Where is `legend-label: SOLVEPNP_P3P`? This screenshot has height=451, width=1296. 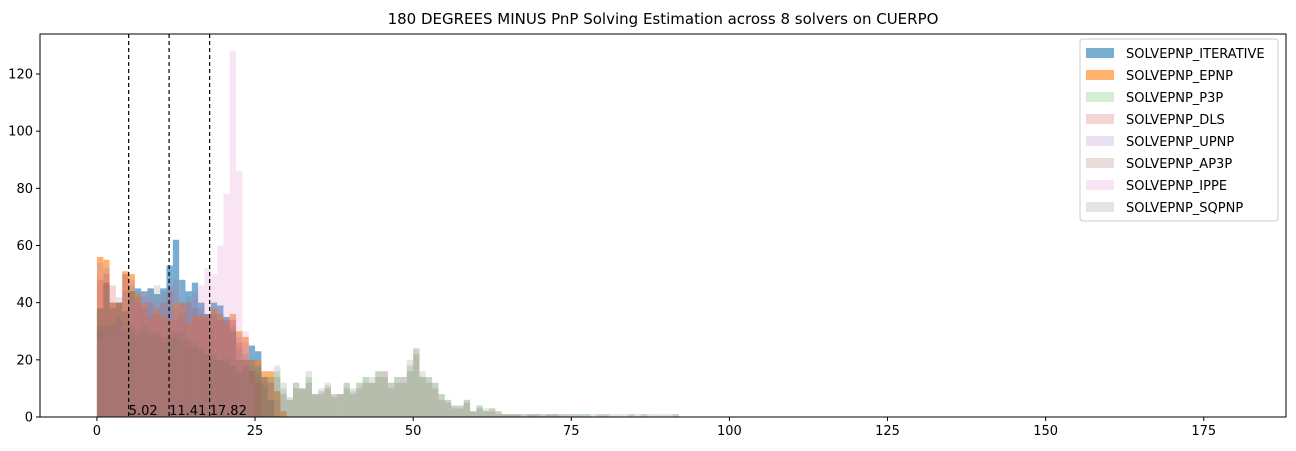
legend-label: SOLVEPNP_P3P is located at coordinates (1174, 98).